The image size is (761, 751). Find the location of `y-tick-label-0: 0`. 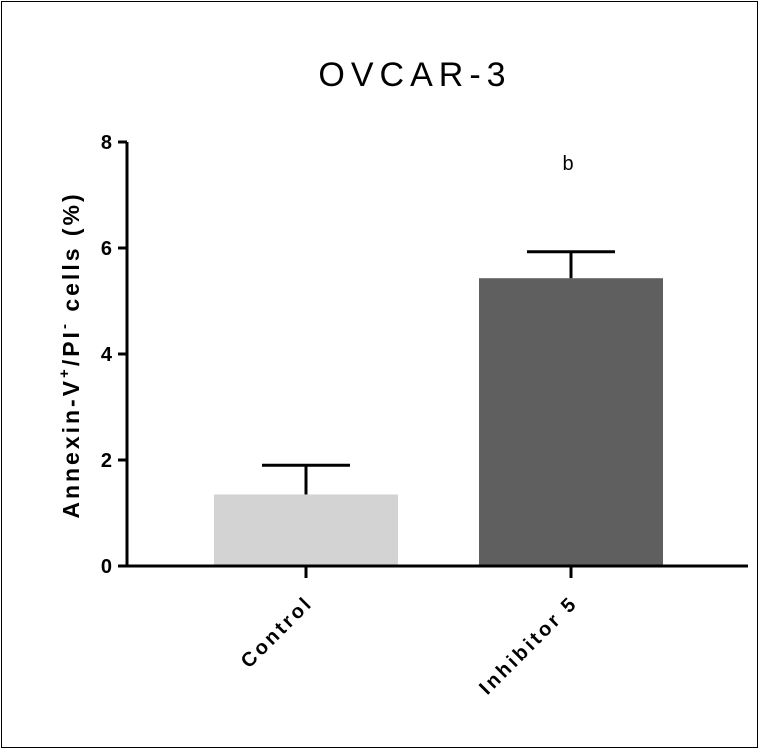

y-tick-label-0: 0 is located at coordinates (106, 567).